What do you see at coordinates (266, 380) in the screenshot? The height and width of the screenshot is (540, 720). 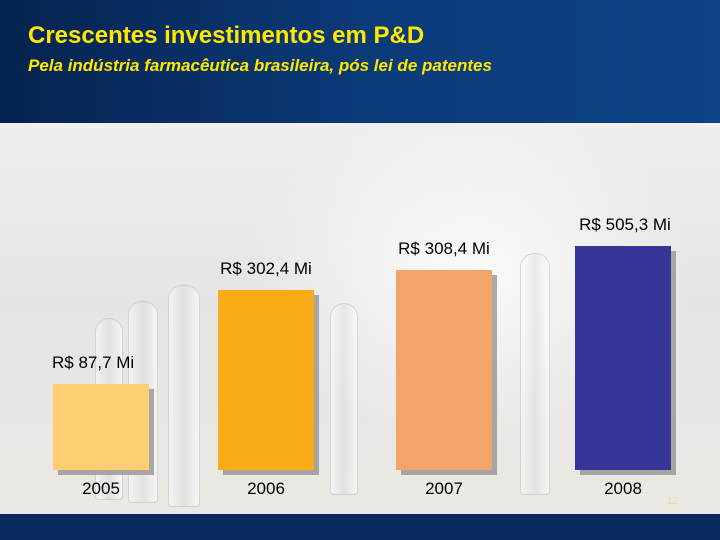 I see `bar-2006` at bounding box center [266, 380].